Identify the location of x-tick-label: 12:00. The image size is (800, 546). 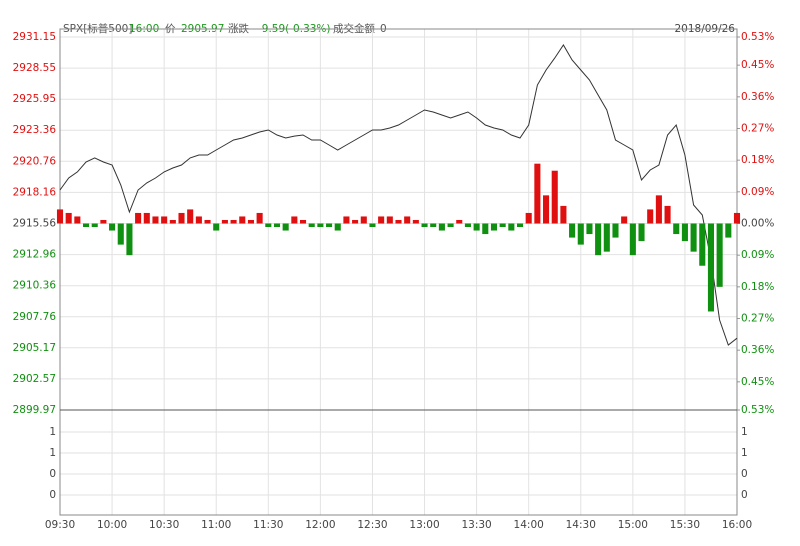
(320, 525).